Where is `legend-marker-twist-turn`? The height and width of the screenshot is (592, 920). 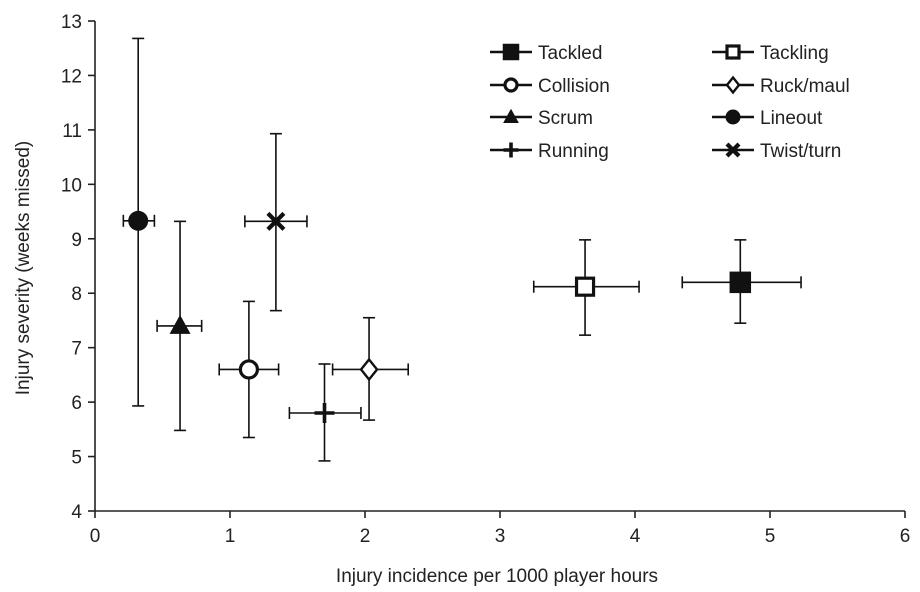
legend-marker-twist-turn is located at coordinates (733, 150).